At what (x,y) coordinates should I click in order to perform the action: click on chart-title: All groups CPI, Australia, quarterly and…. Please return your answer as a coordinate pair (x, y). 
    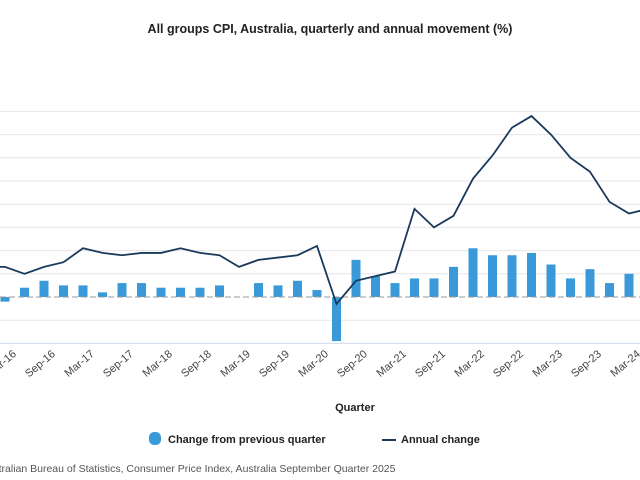
    Looking at the image, I should click on (330, 29).